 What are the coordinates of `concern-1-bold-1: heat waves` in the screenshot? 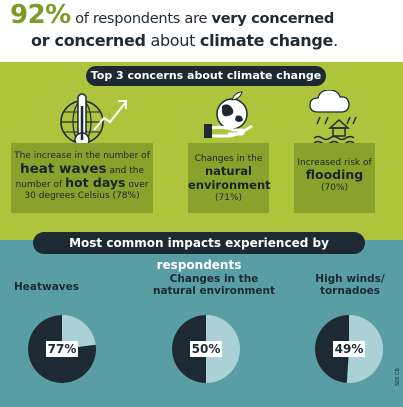 It's located at (63, 169).